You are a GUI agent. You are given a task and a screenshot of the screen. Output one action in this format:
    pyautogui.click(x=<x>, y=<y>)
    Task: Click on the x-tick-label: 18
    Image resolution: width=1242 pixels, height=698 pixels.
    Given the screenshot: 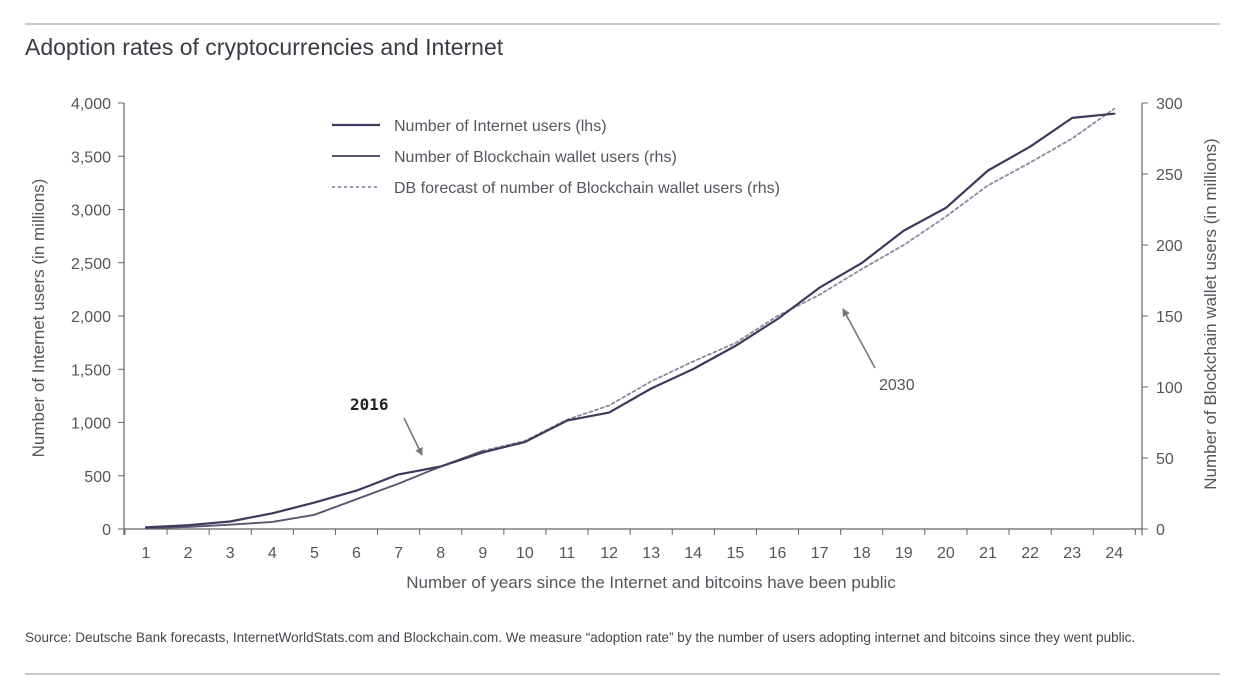 What is the action you would take?
    pyautogui.click(x=862, y=553)
    